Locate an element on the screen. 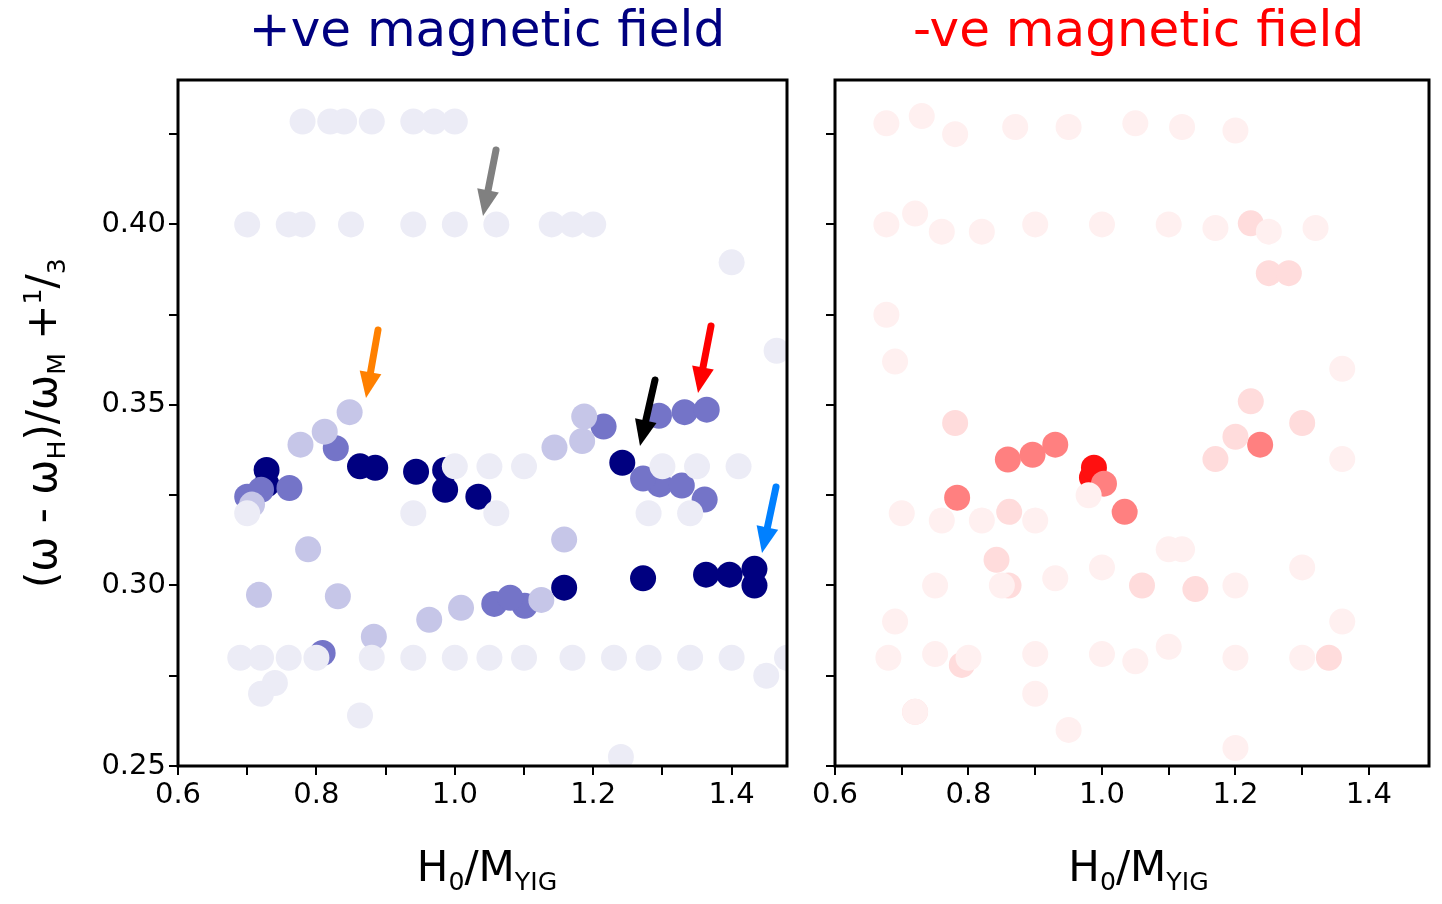 The image size is (1442, 904). chart-title: +ve magnetic field is located at coordinates (487, 29).